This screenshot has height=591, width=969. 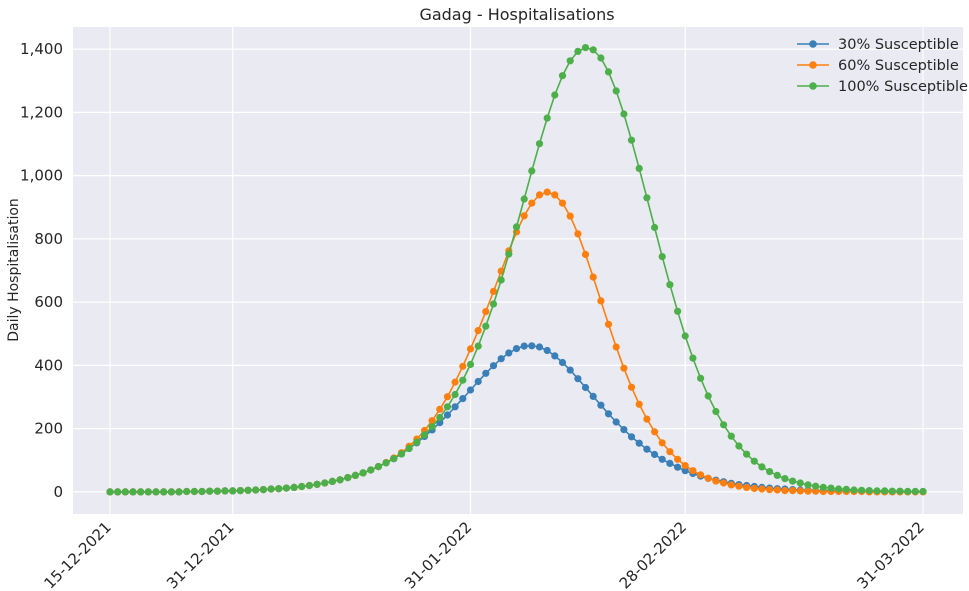 What do you see at coordinates (41, 112) in the screenshot?
I see `y-tick-label: 1,200` at bounding box center [41, 112].